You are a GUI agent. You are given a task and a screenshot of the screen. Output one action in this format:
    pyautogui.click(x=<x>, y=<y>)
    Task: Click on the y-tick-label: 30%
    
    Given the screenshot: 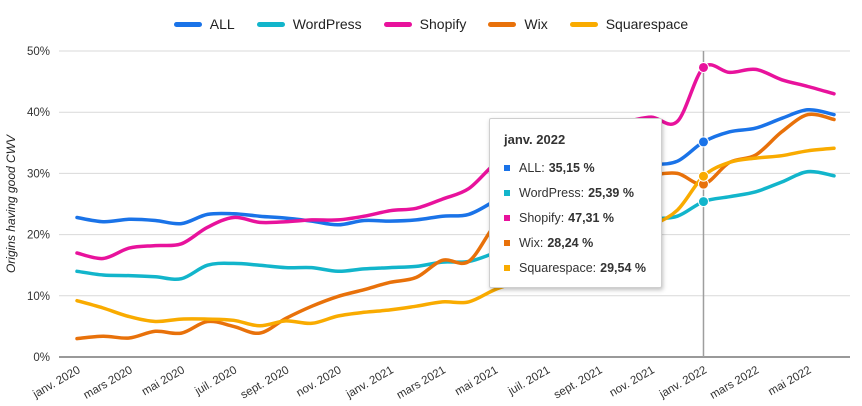 What is the action you would take?
    pyautogui.click(x=38, y=174)
    